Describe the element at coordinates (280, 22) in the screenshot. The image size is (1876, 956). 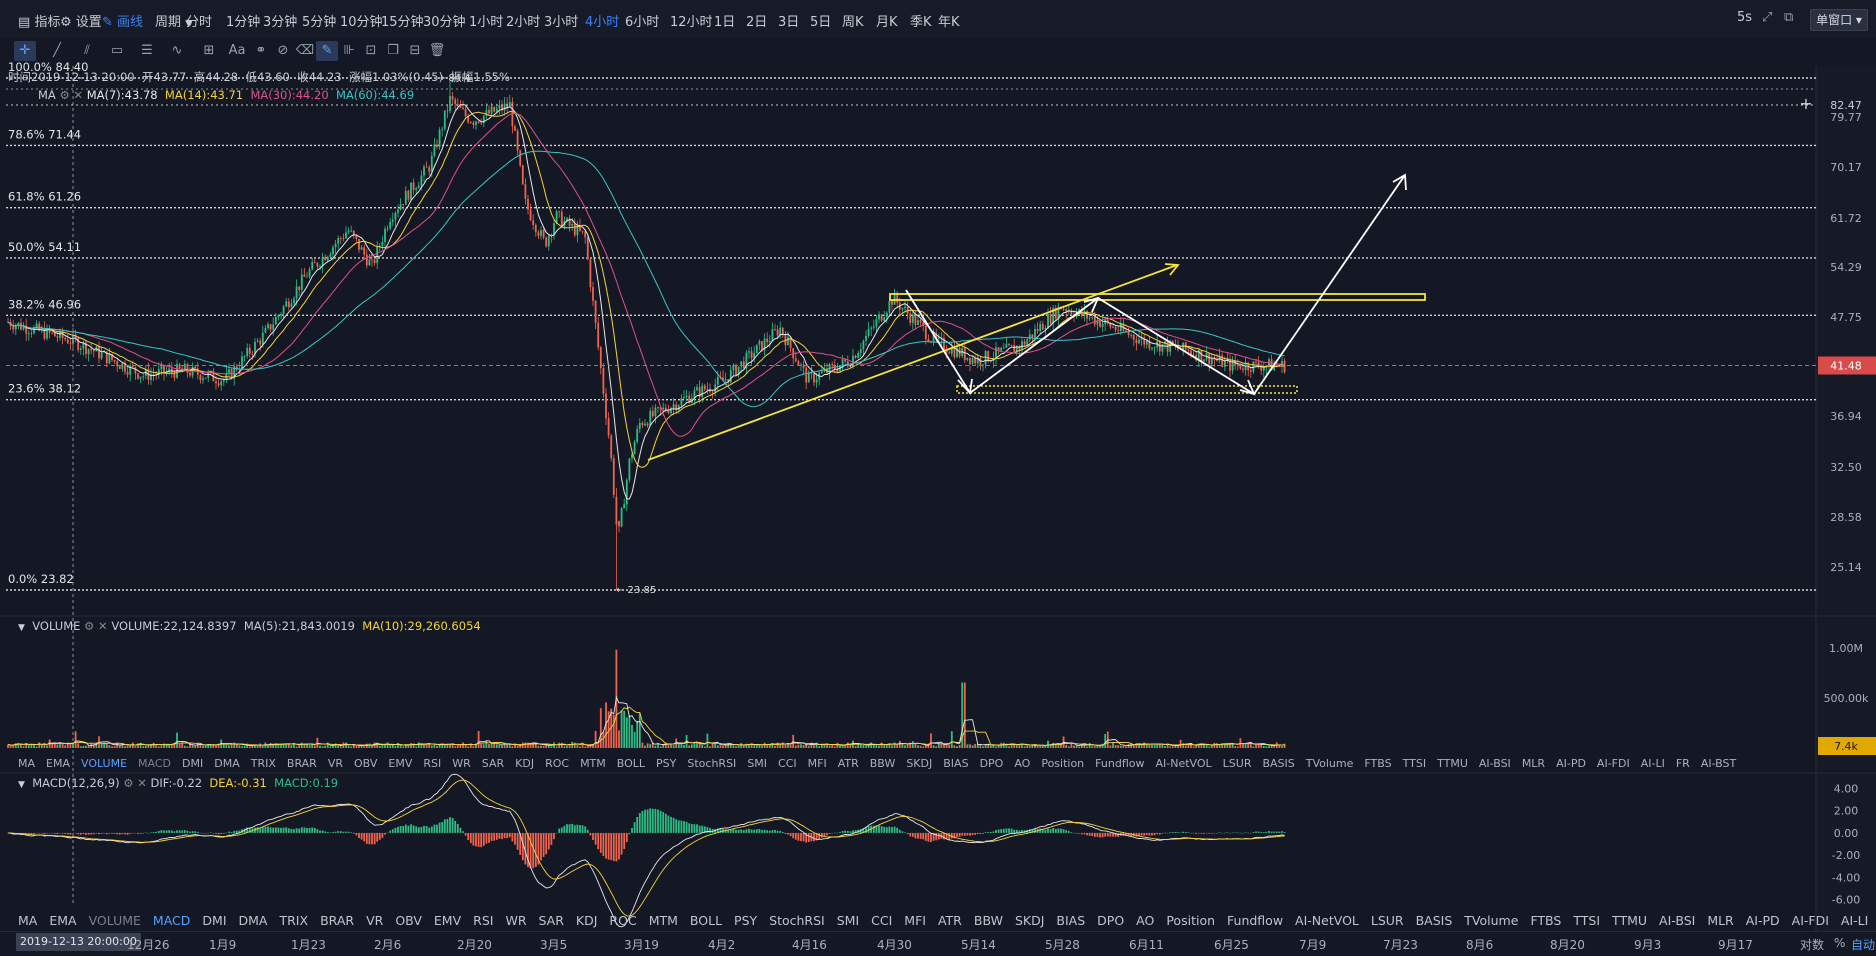
I see `period-2: 3分钟` at that location.